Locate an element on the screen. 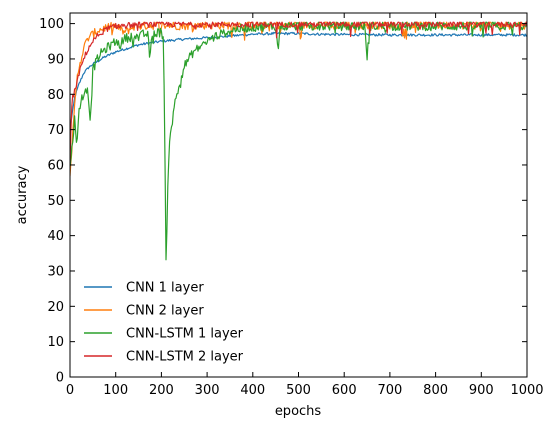  y-tick-label: 20 is located at coordinates (55, 307).